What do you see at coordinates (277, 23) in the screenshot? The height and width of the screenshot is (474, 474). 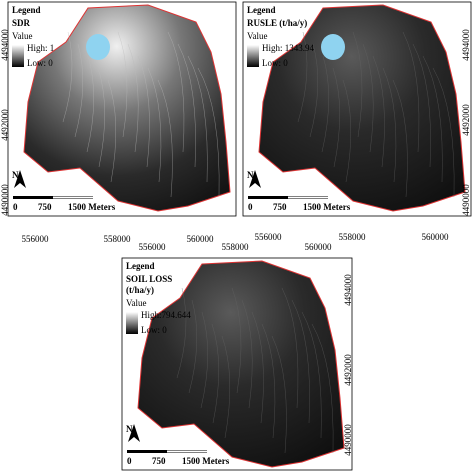 I see `layer-name: RUSLE (t/ha/y)` at bounding box center [277, 23].